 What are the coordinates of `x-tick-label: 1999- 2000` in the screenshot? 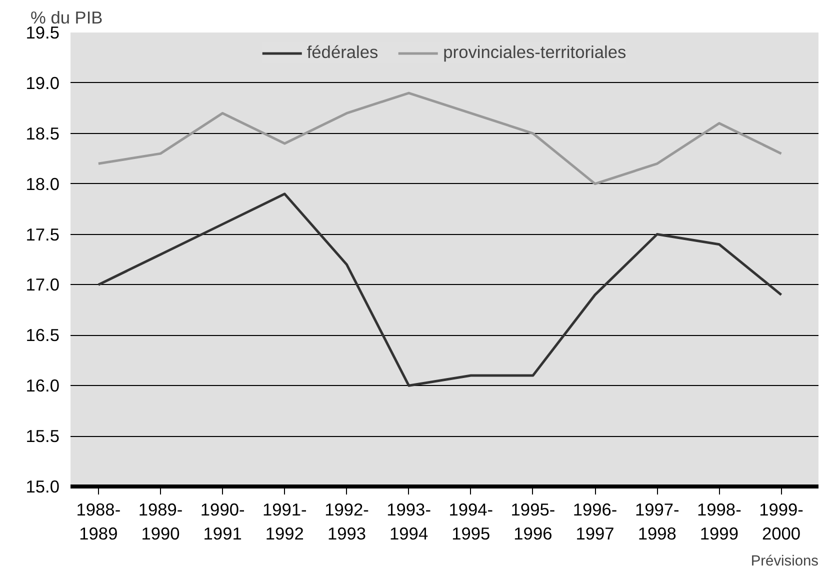 It's located at (781, 522).